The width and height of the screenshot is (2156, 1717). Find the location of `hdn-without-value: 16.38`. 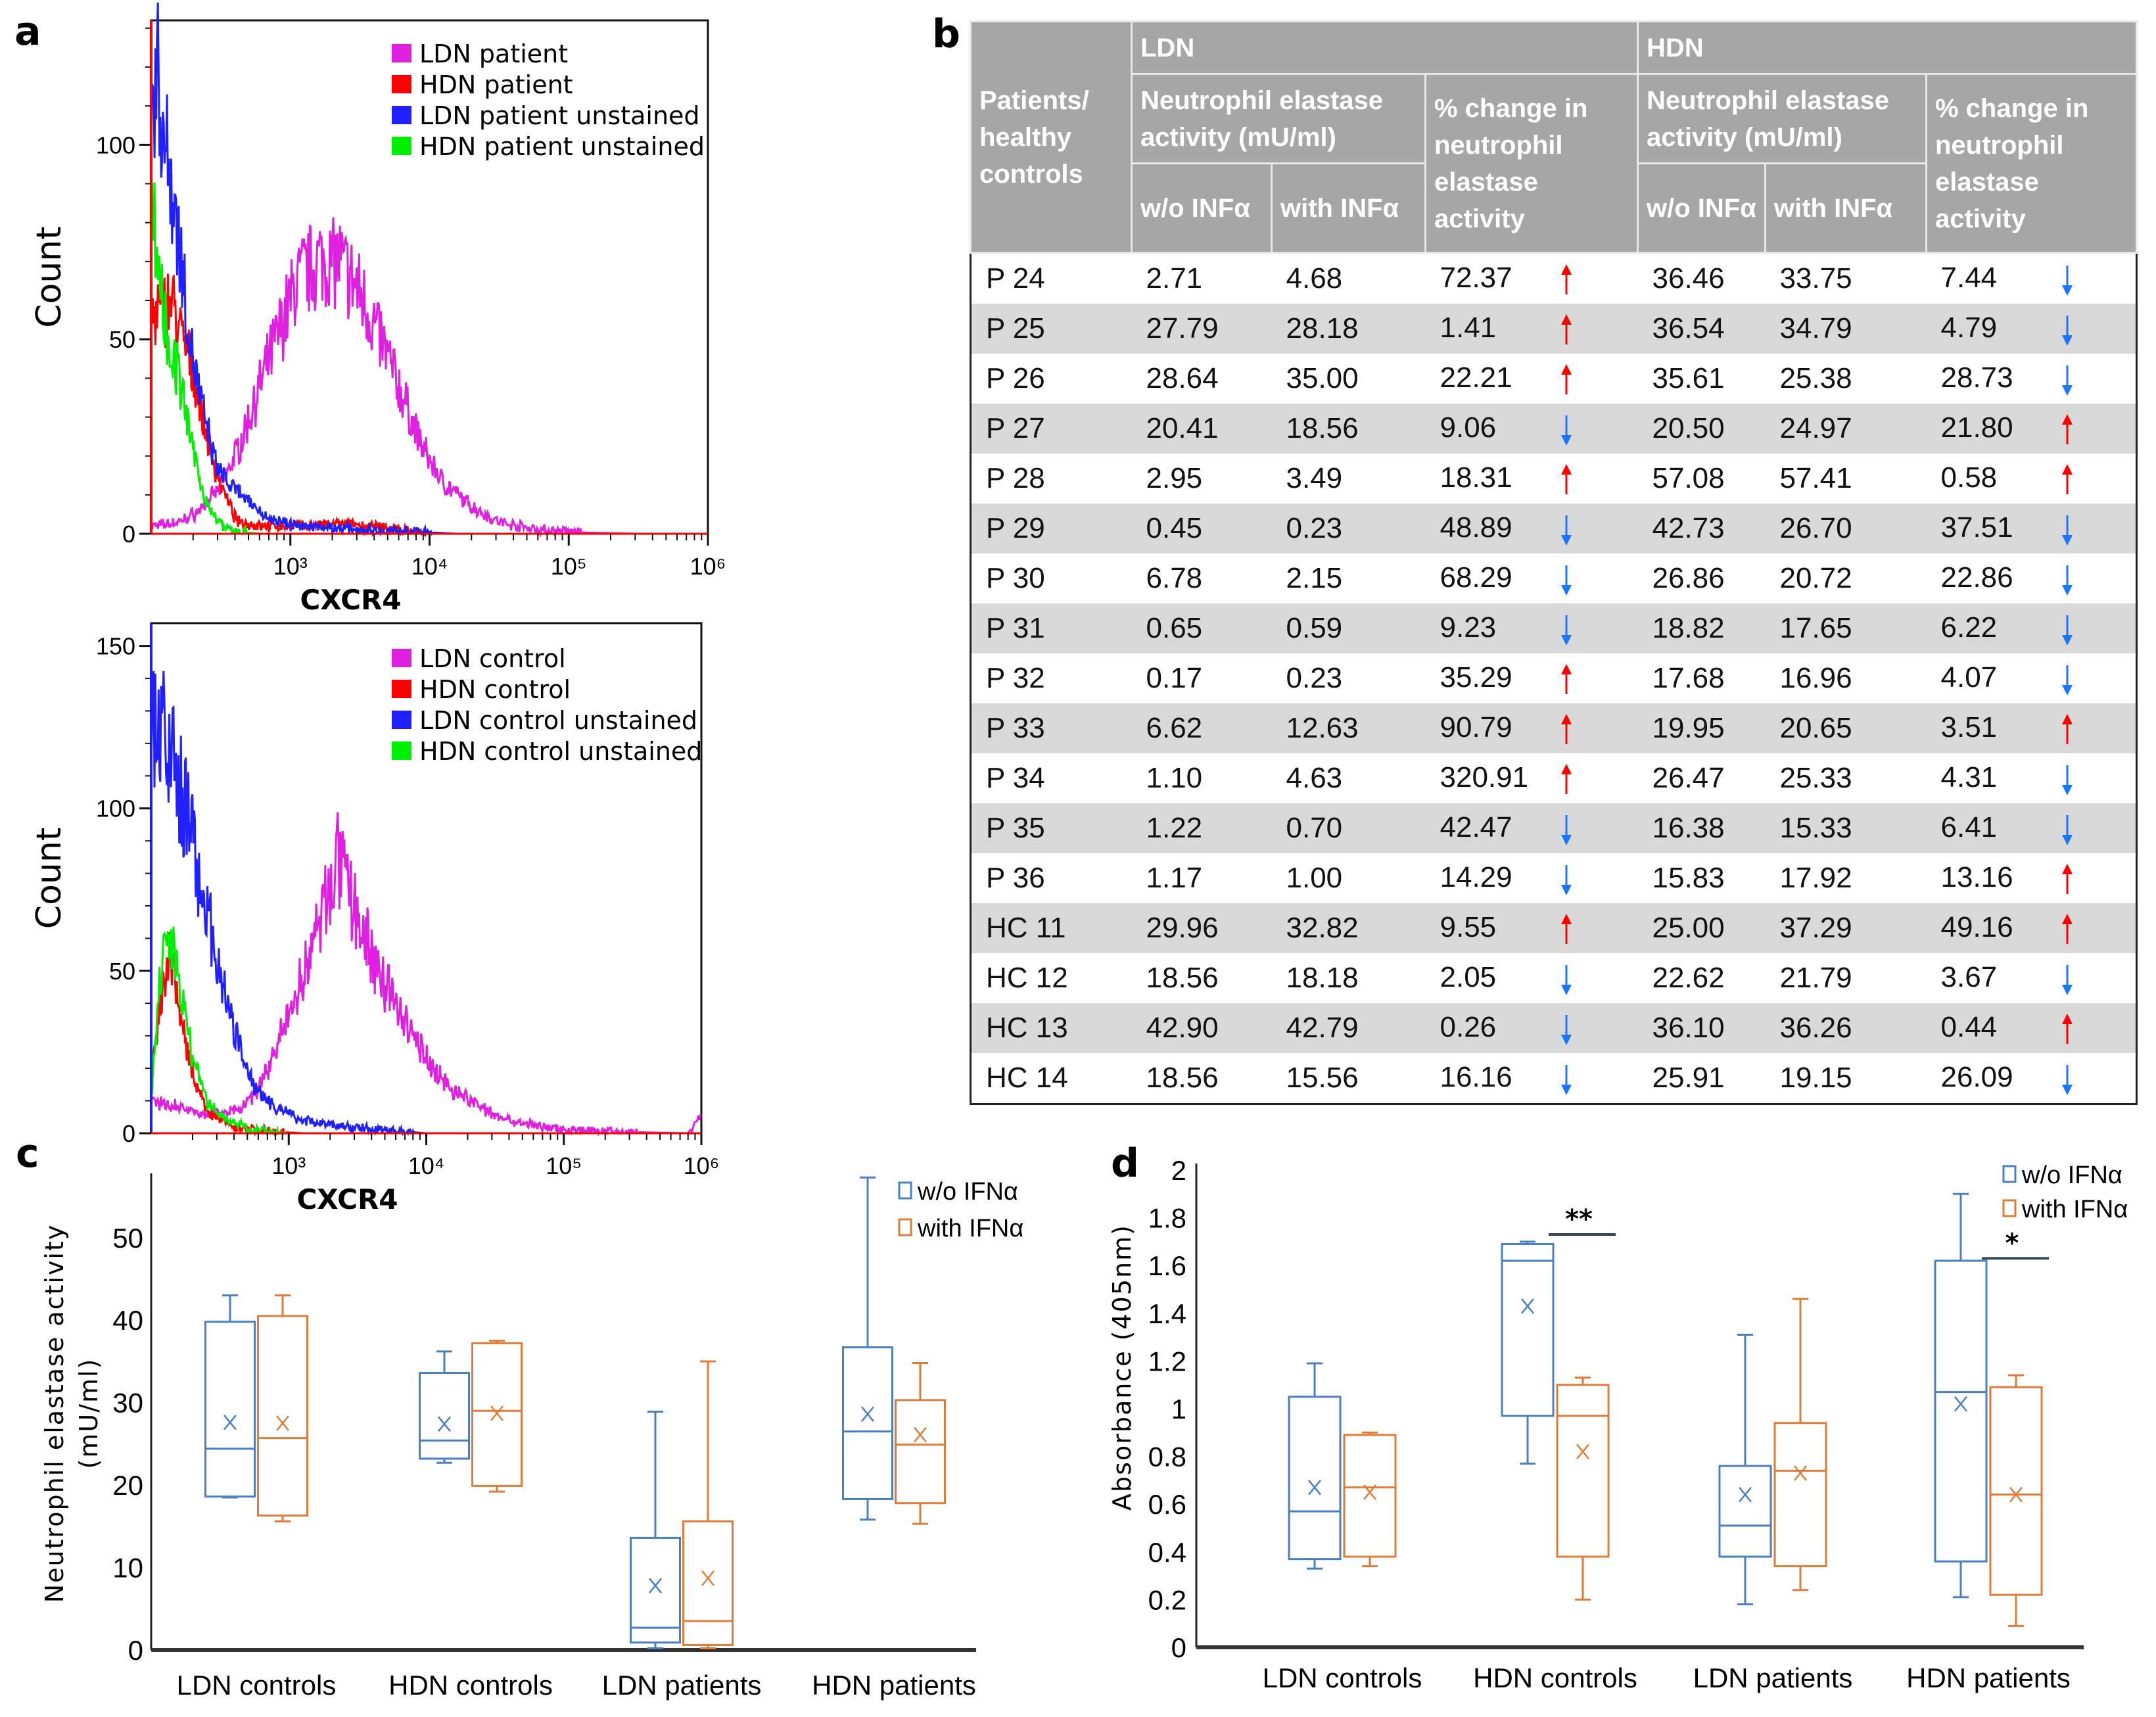

hdn-without-value: 16.38 is located at coordinates (1689, 828).